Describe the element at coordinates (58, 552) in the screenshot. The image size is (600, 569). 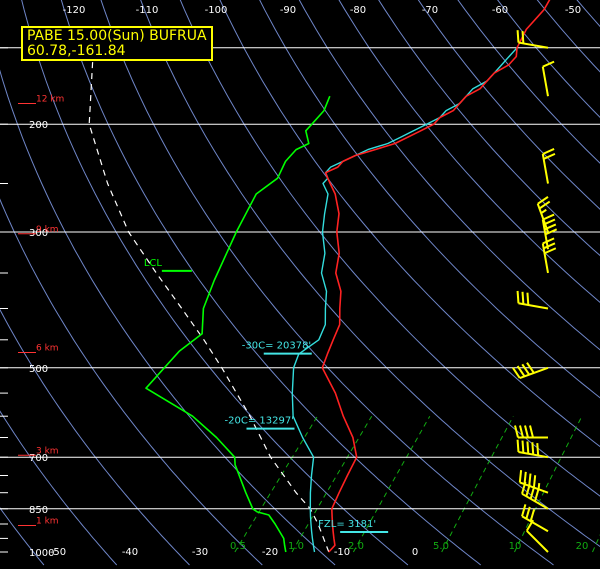
I see `bottom-temp-label: -50` at that location.